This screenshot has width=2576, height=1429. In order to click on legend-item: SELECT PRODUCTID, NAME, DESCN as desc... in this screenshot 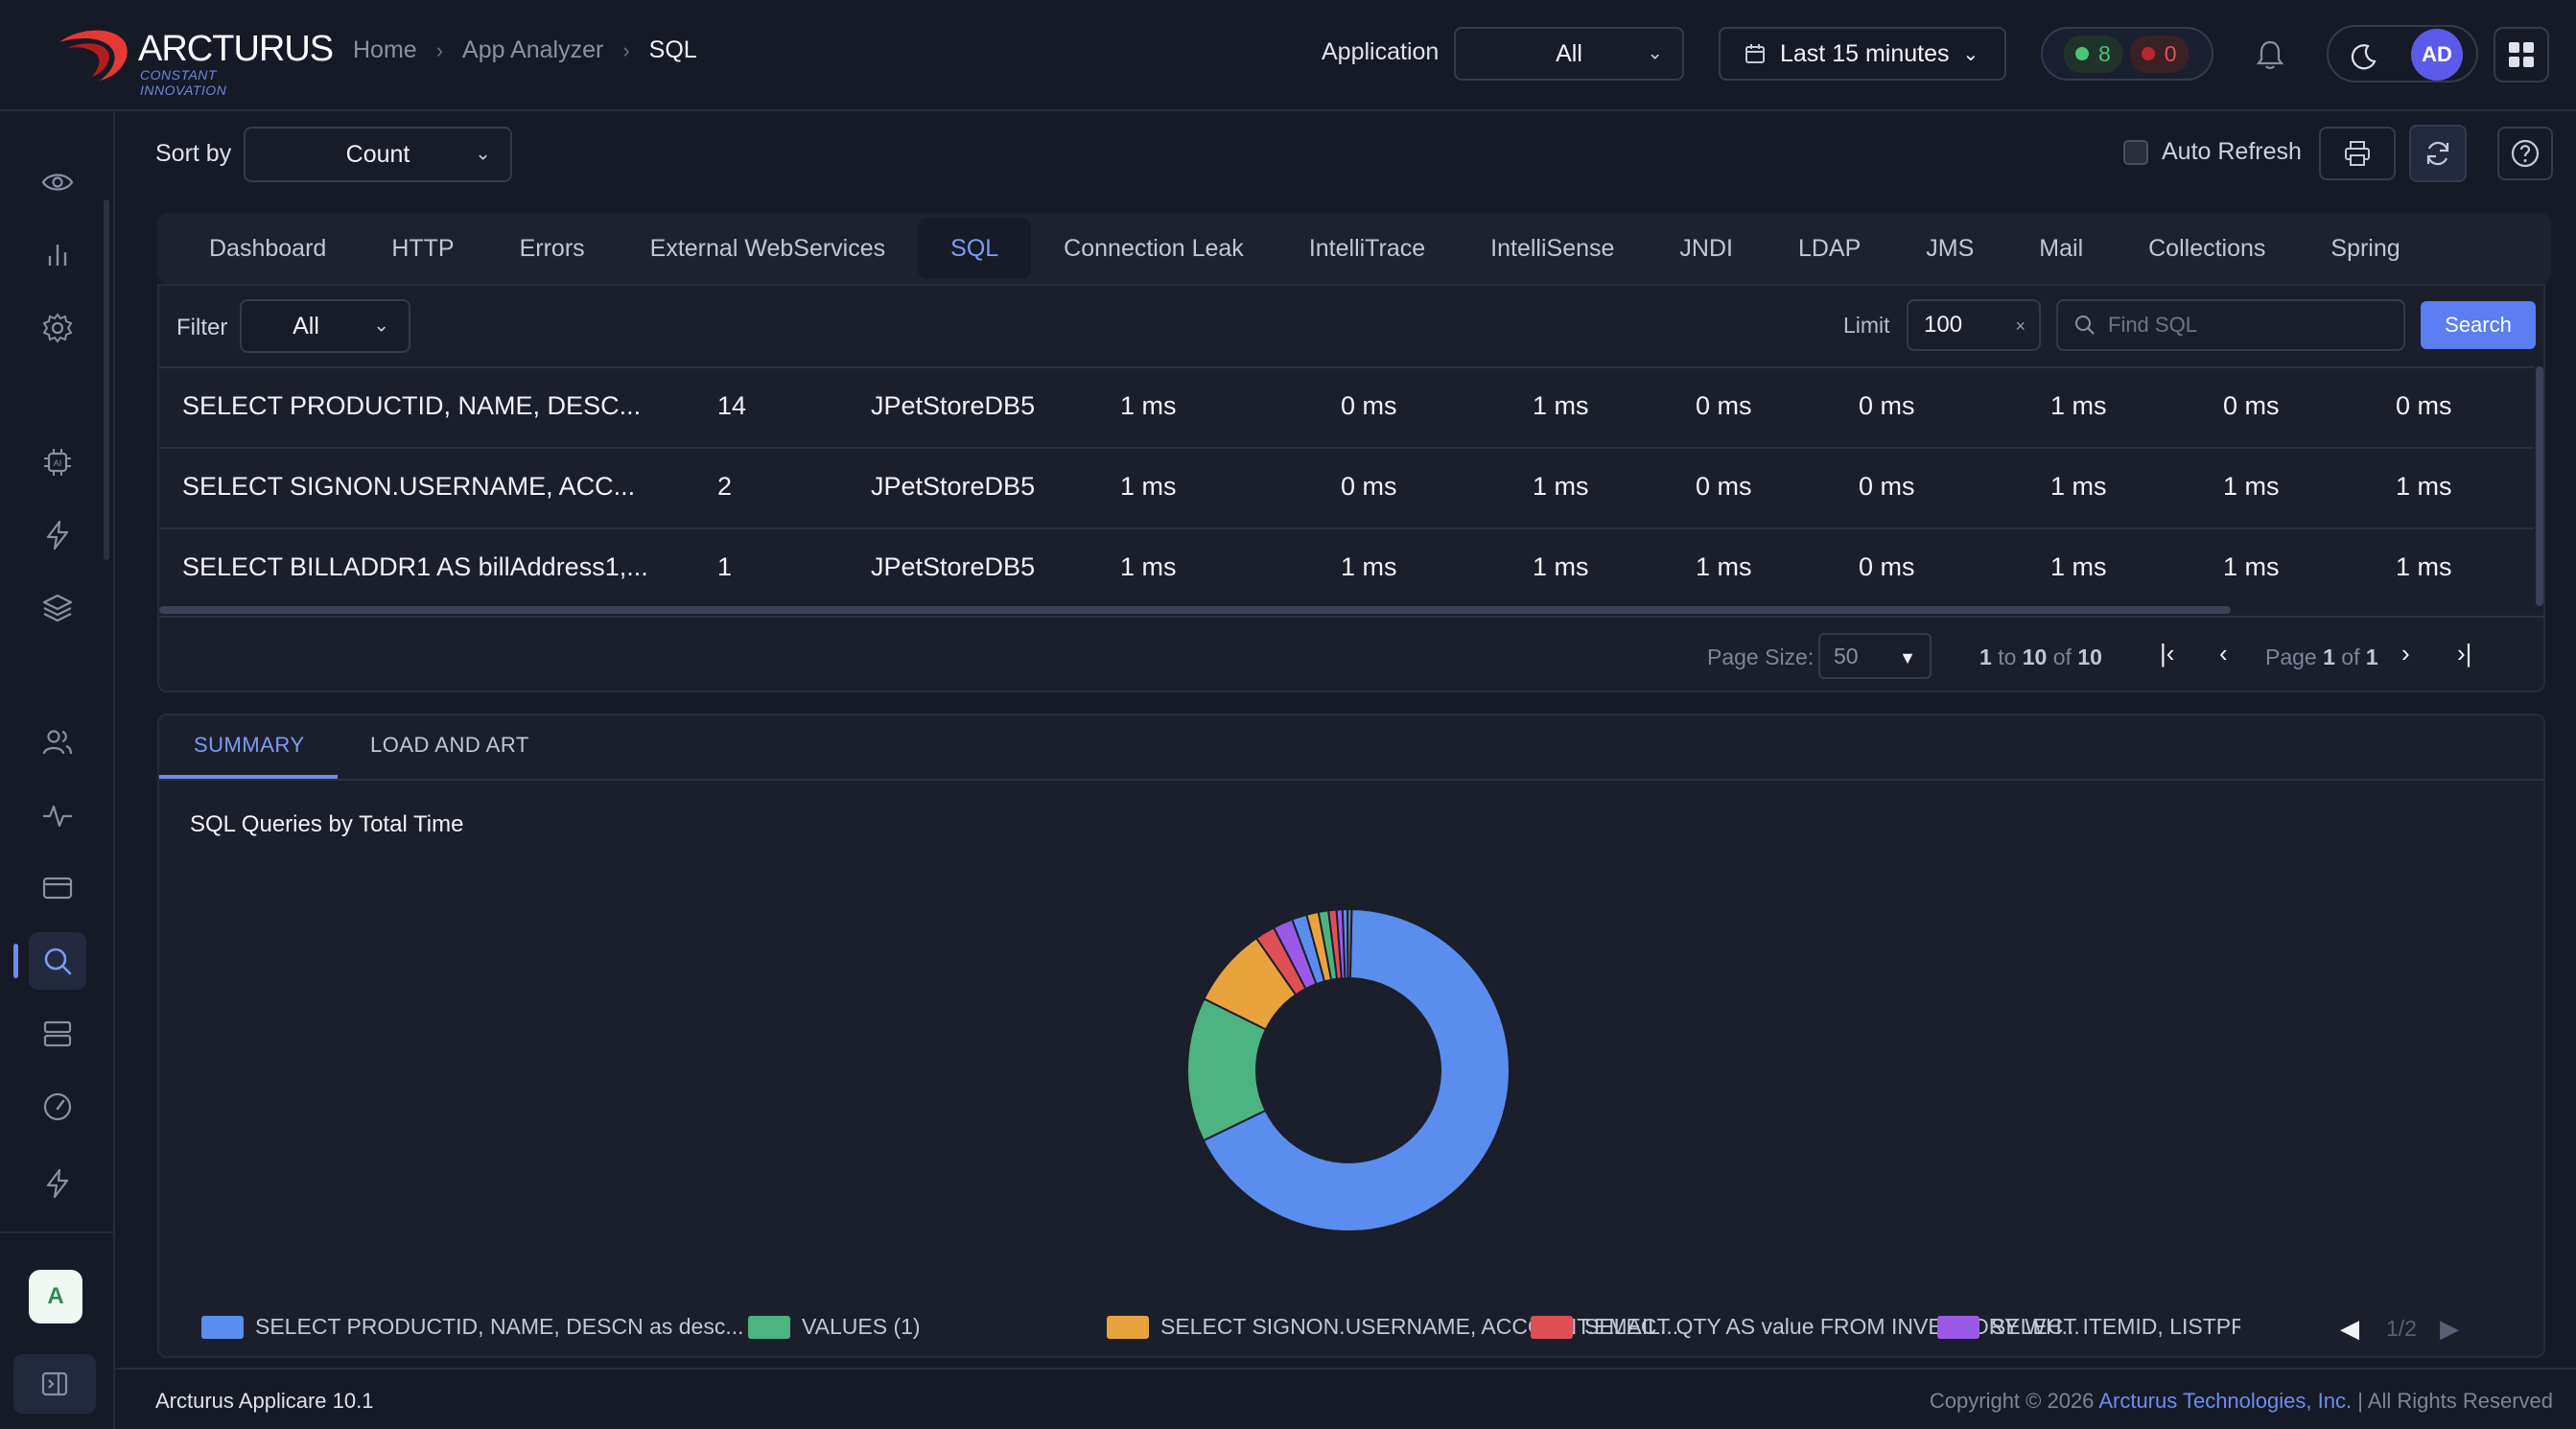, I will do `click(472, 1327)`.